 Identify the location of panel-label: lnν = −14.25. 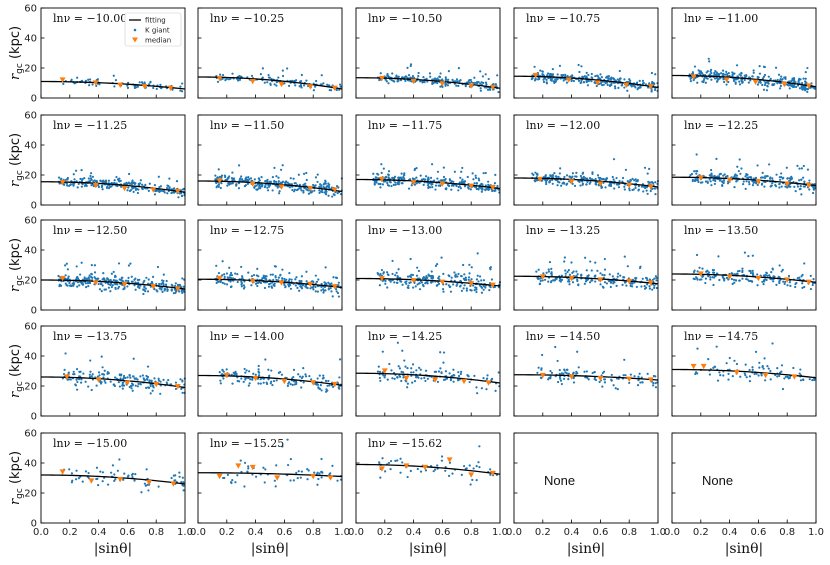
(405, 336).